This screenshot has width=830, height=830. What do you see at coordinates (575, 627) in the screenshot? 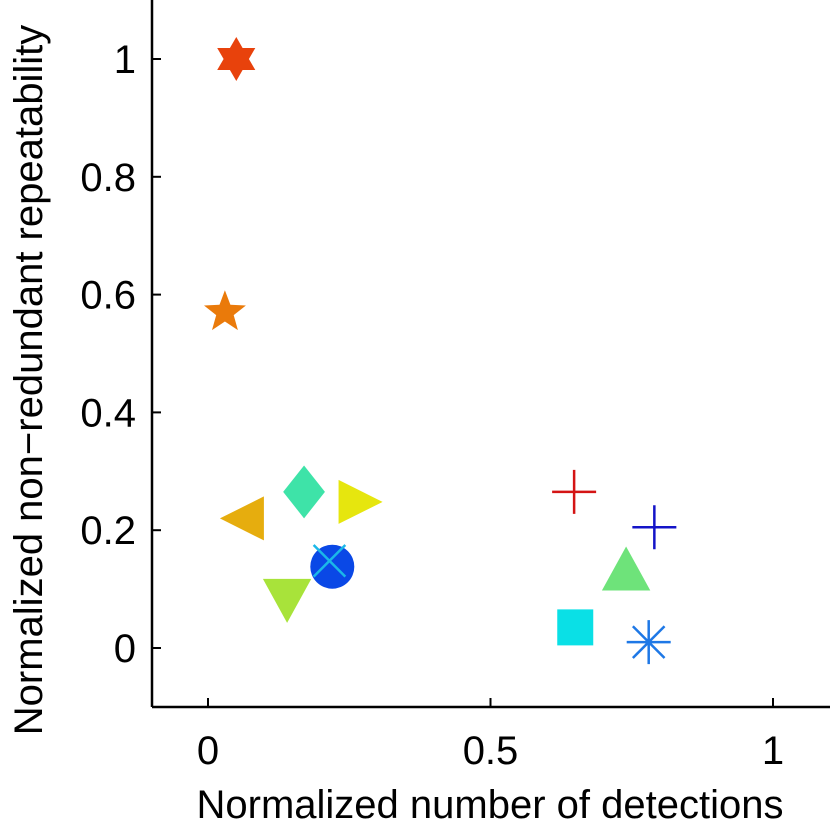
I see `square-marker` at bounding box center [575, 627].